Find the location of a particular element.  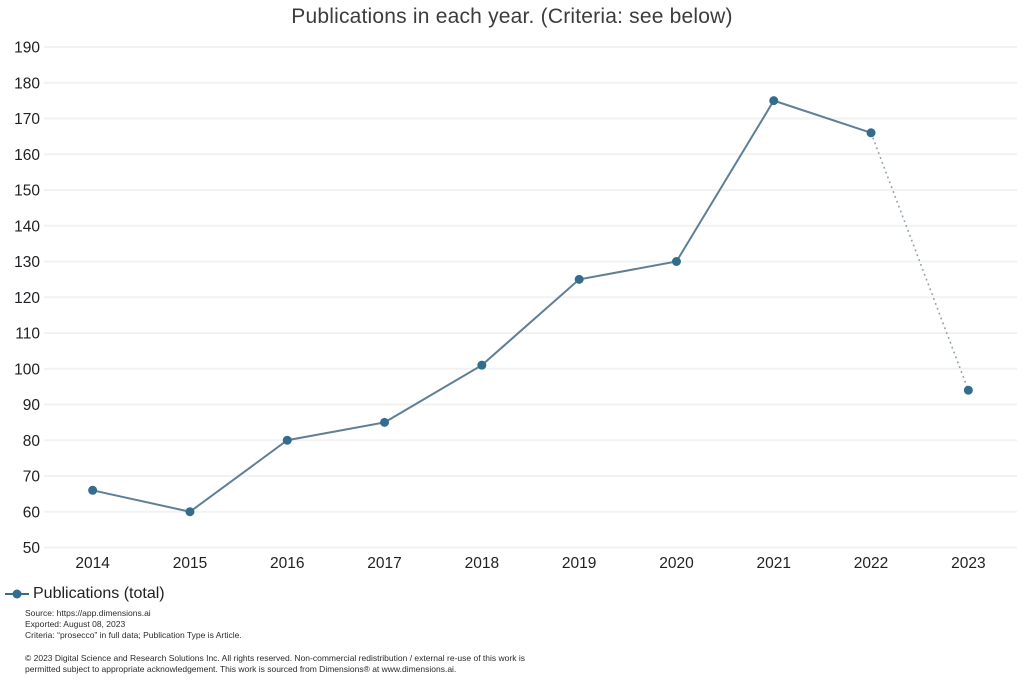

y-tick-label-180: 180 is located at coordinates (27, 83).